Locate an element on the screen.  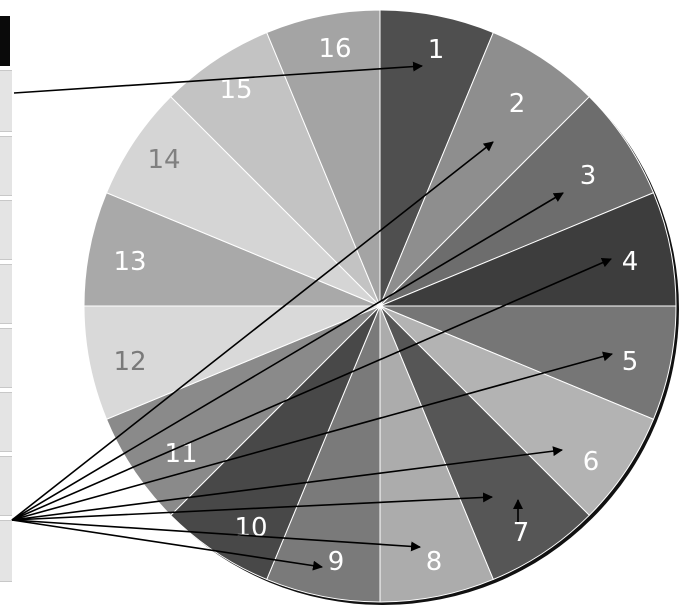
segment-number-label: 5 is located at coordinates (630, 362).